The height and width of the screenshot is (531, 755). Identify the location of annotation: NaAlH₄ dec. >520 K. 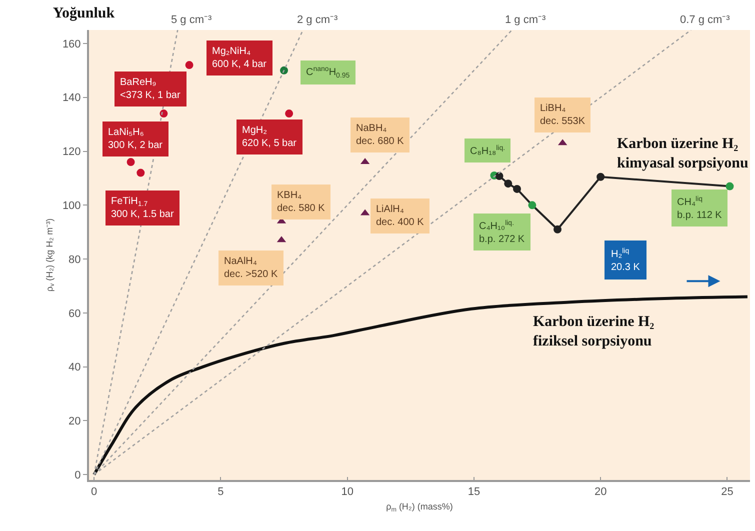
(251, 268).